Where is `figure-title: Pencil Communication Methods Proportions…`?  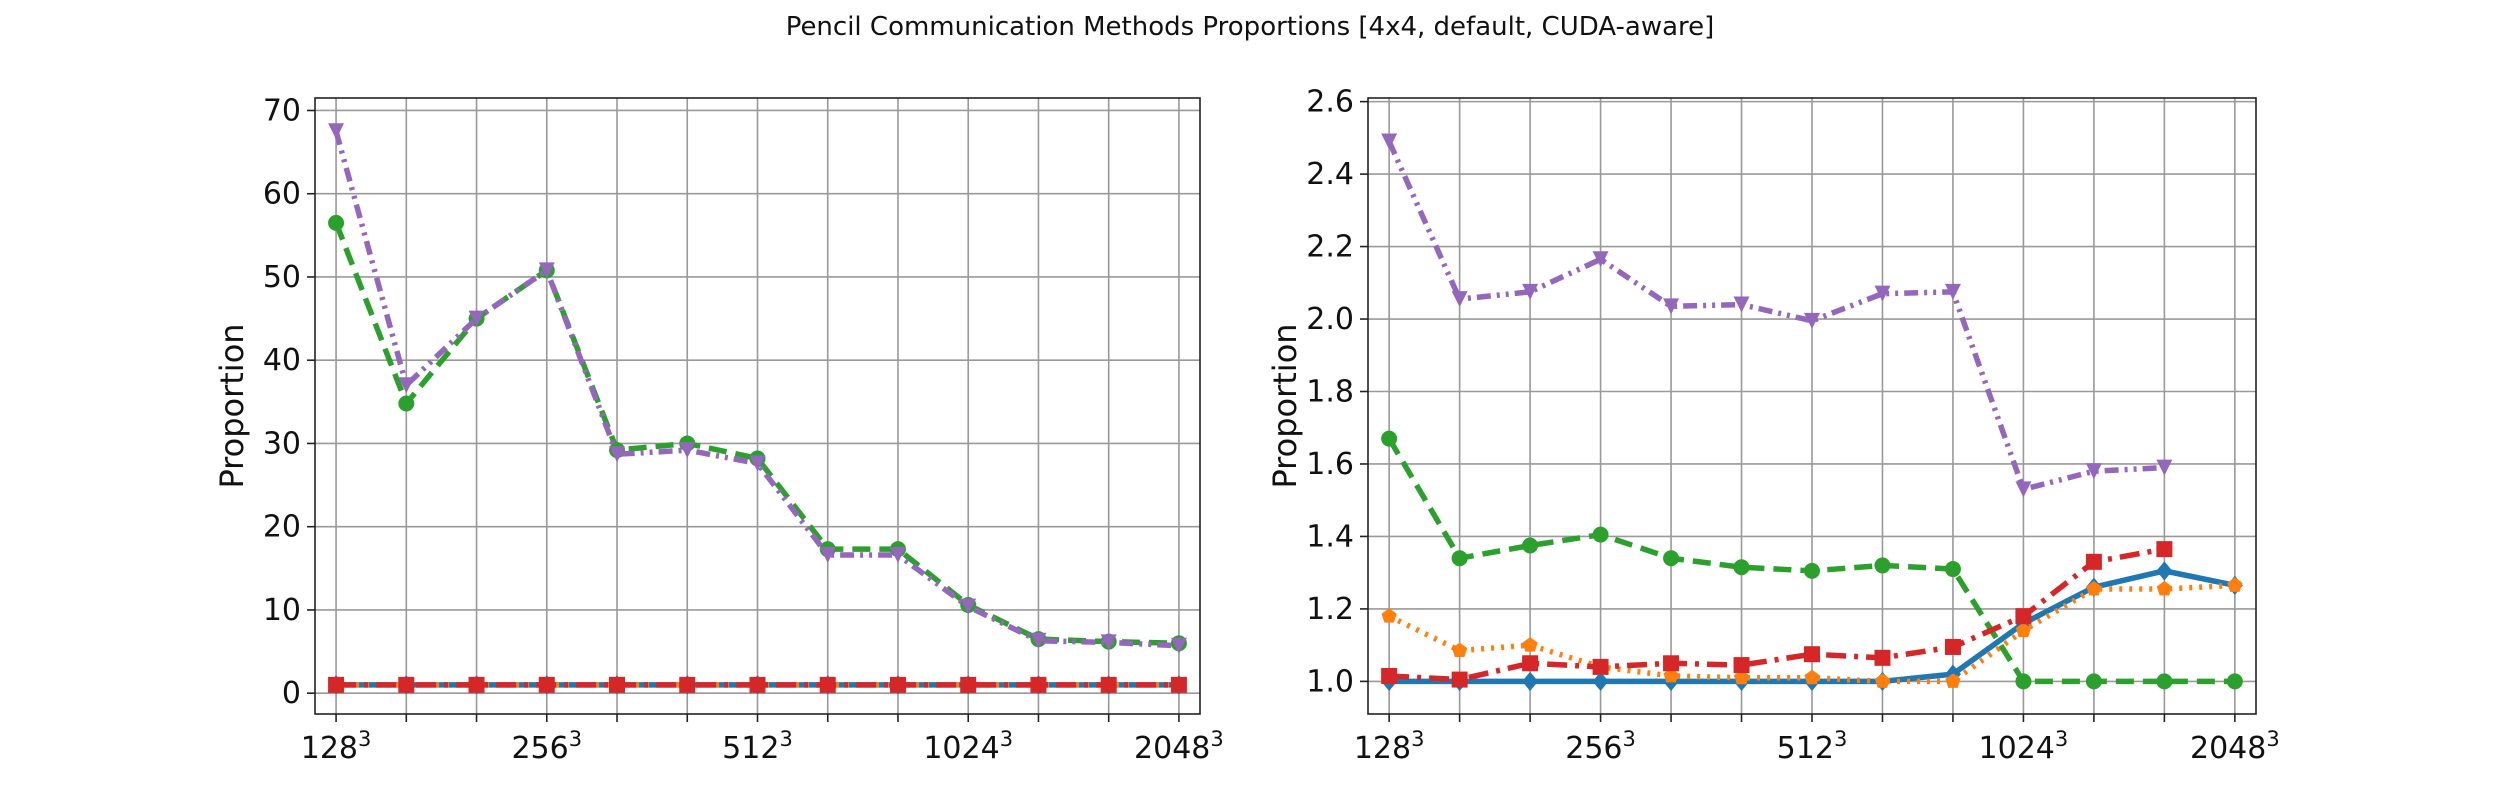
figure-title: Pencil Communication Methods Proportions… is located at coordinates (1250, 27).